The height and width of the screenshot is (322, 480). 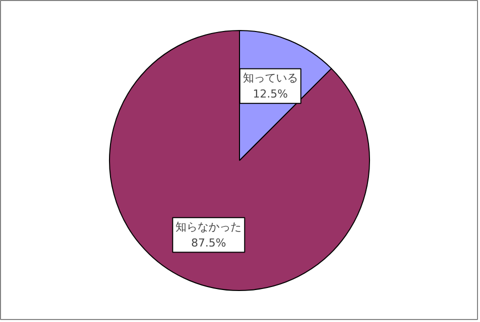 I want to click on slice-label: 知っている, so click(x=270, y=78).